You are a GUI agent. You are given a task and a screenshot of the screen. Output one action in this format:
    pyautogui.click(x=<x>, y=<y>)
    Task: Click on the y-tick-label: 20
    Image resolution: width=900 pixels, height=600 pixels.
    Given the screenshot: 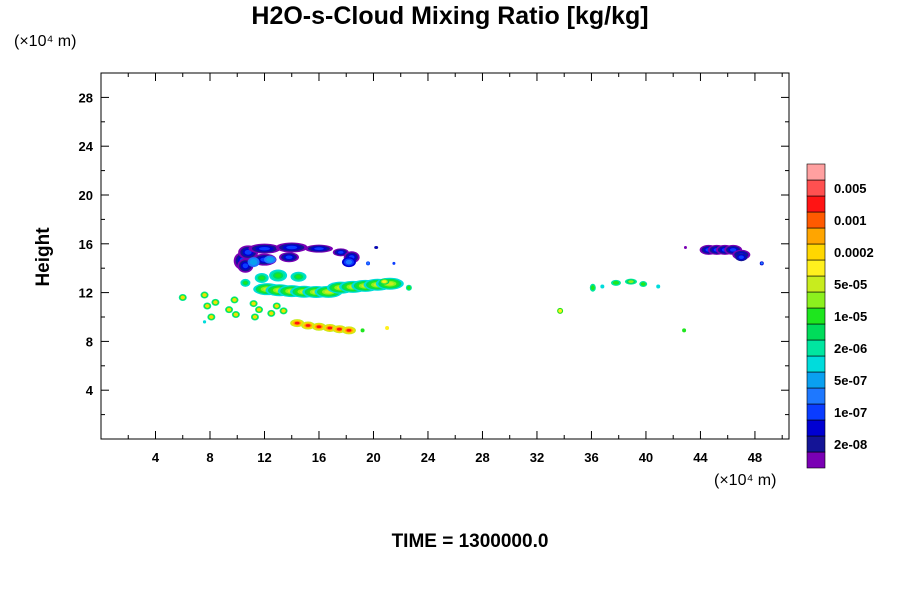 What is the action you would take?
    pyautogui.click(x=86, y=195)
    